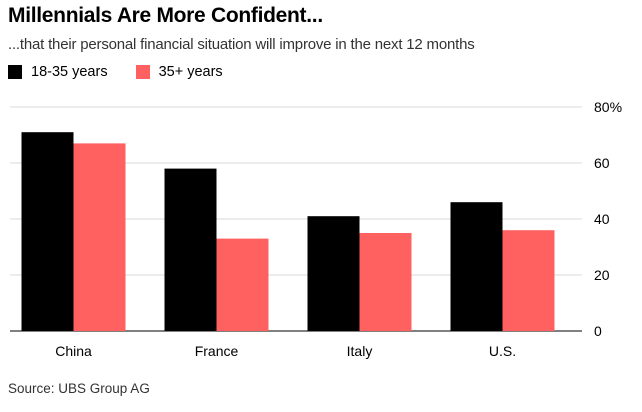 This screenshot has height=412, width=642. I want to click on legend-item-35-plus: 35+ years, so click(179, 72).